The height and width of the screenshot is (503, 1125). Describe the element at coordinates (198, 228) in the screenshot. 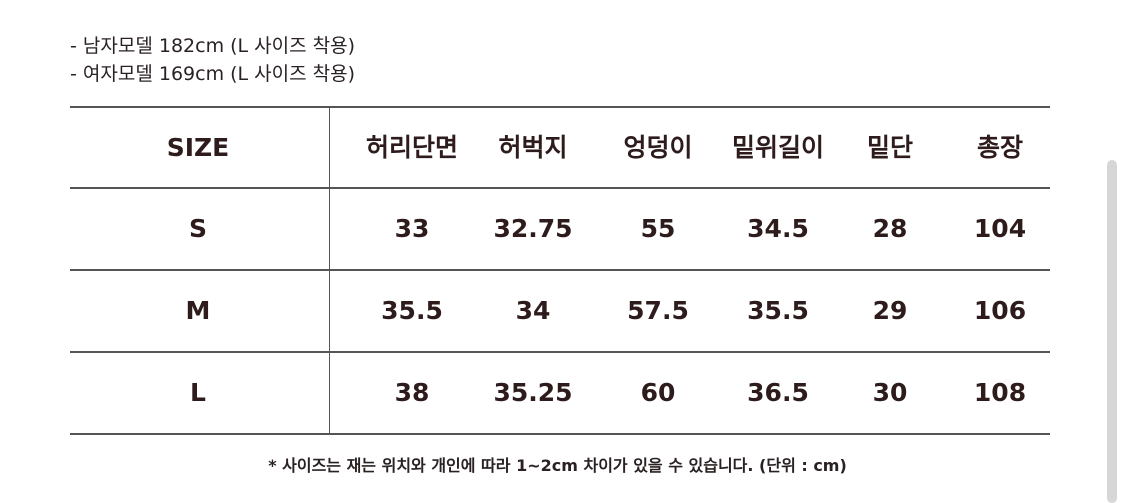

I see `table-cell: S` at that location.